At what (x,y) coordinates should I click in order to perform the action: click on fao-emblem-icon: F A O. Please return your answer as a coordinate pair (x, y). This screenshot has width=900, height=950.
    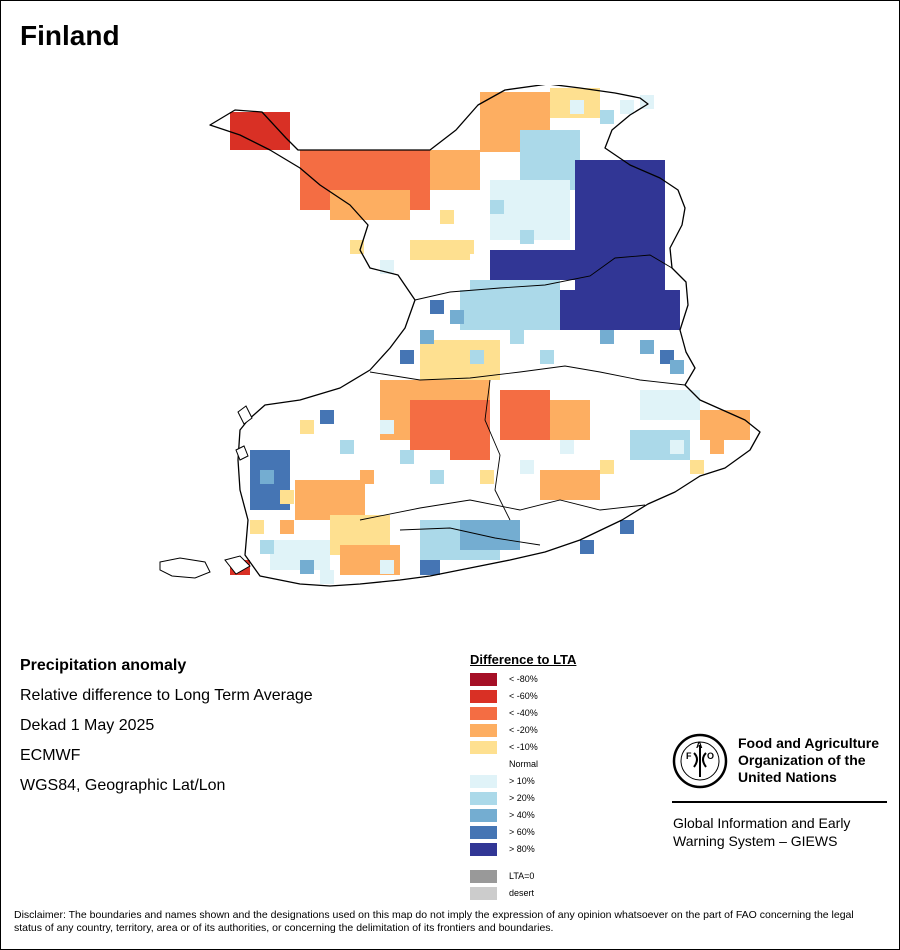
    Looking at the image, I should click on (700, 761).